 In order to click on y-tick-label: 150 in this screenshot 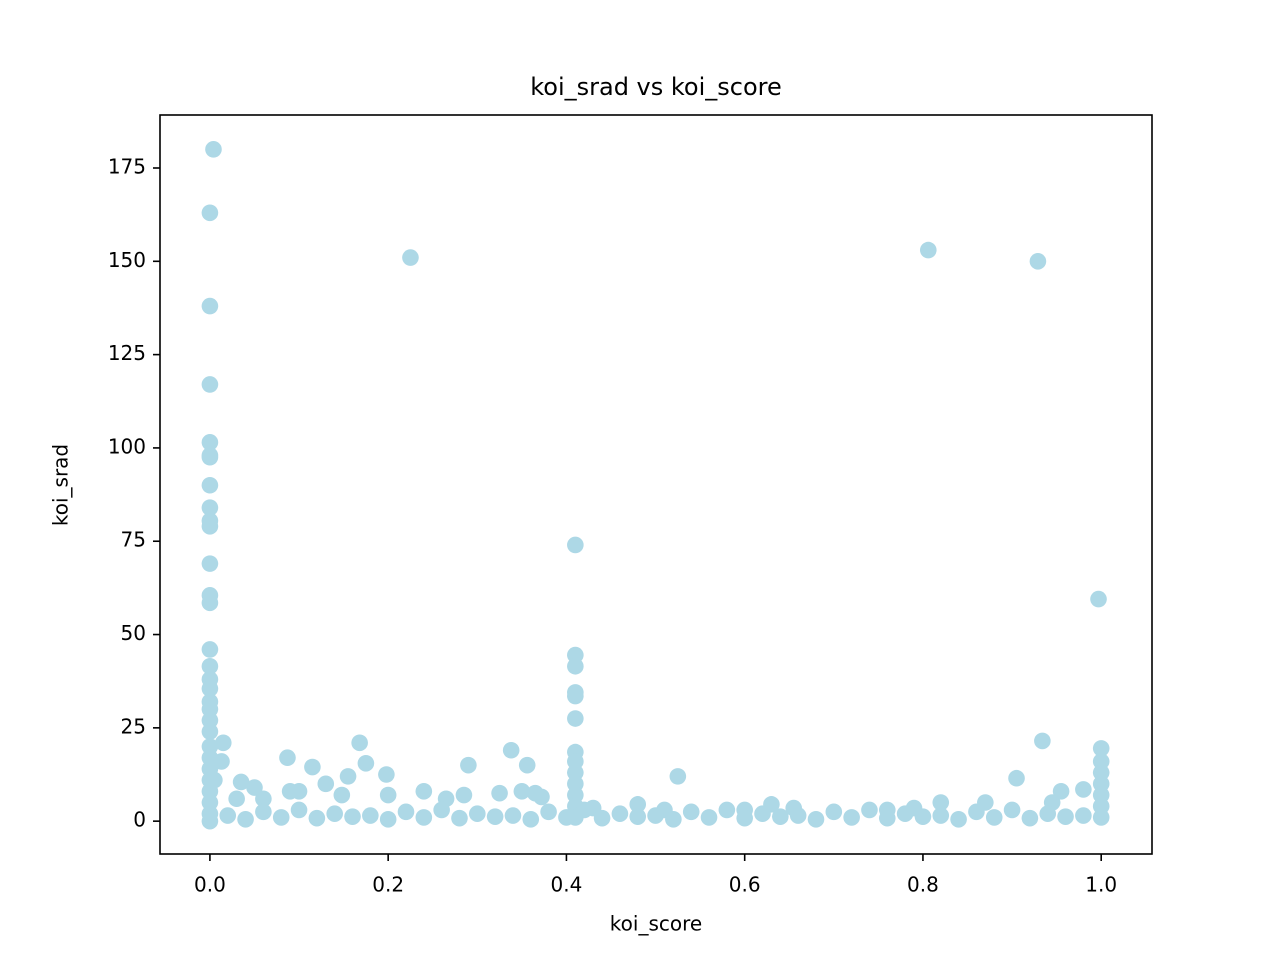, I will do `click(127, 260)`.